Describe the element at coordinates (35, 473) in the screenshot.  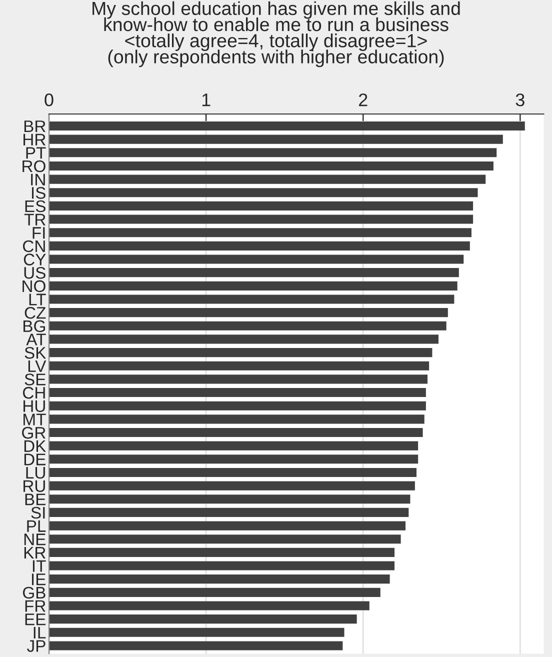
I see `y-tick-label: LU` at that location.